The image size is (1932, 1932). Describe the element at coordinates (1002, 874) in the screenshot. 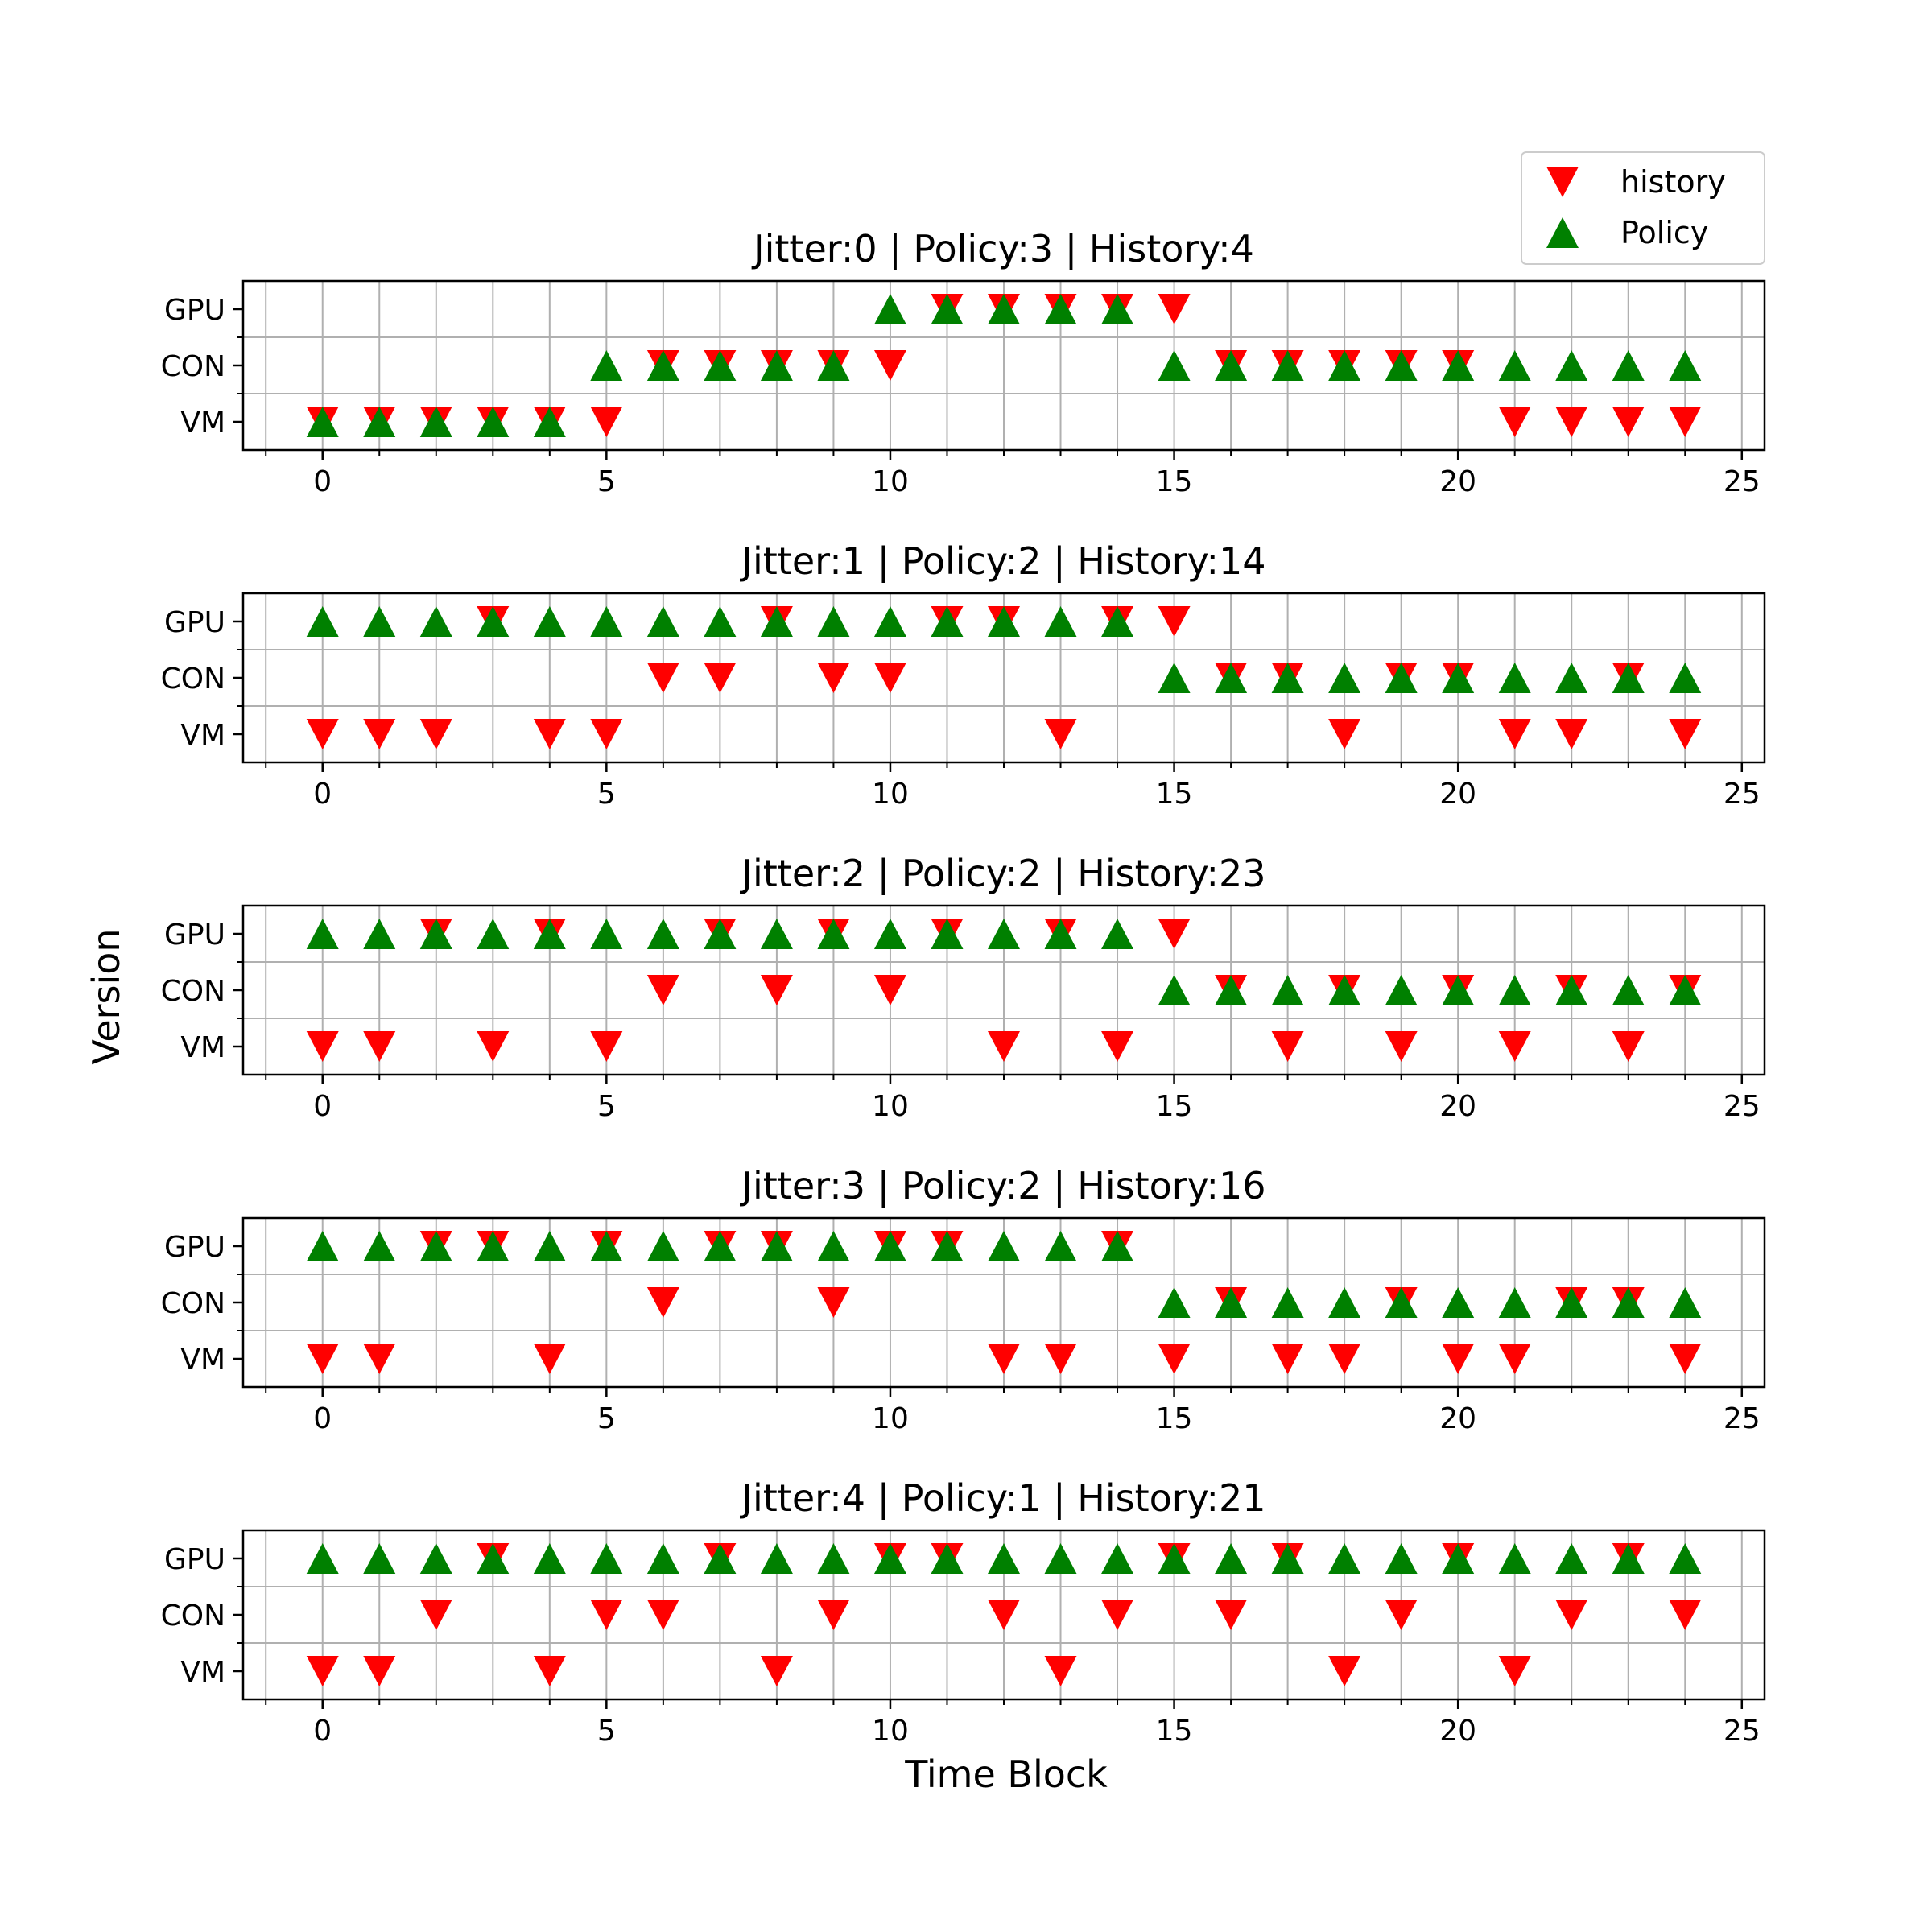

I see `subplot-title: Jitter:2 | Policy:2 | History:23` at that location.